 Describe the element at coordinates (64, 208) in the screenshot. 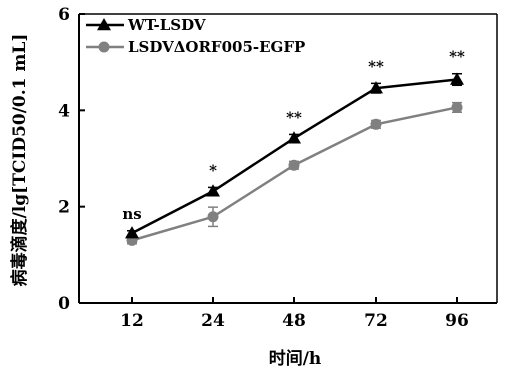

I see `y-tick-label: 2` at that location.